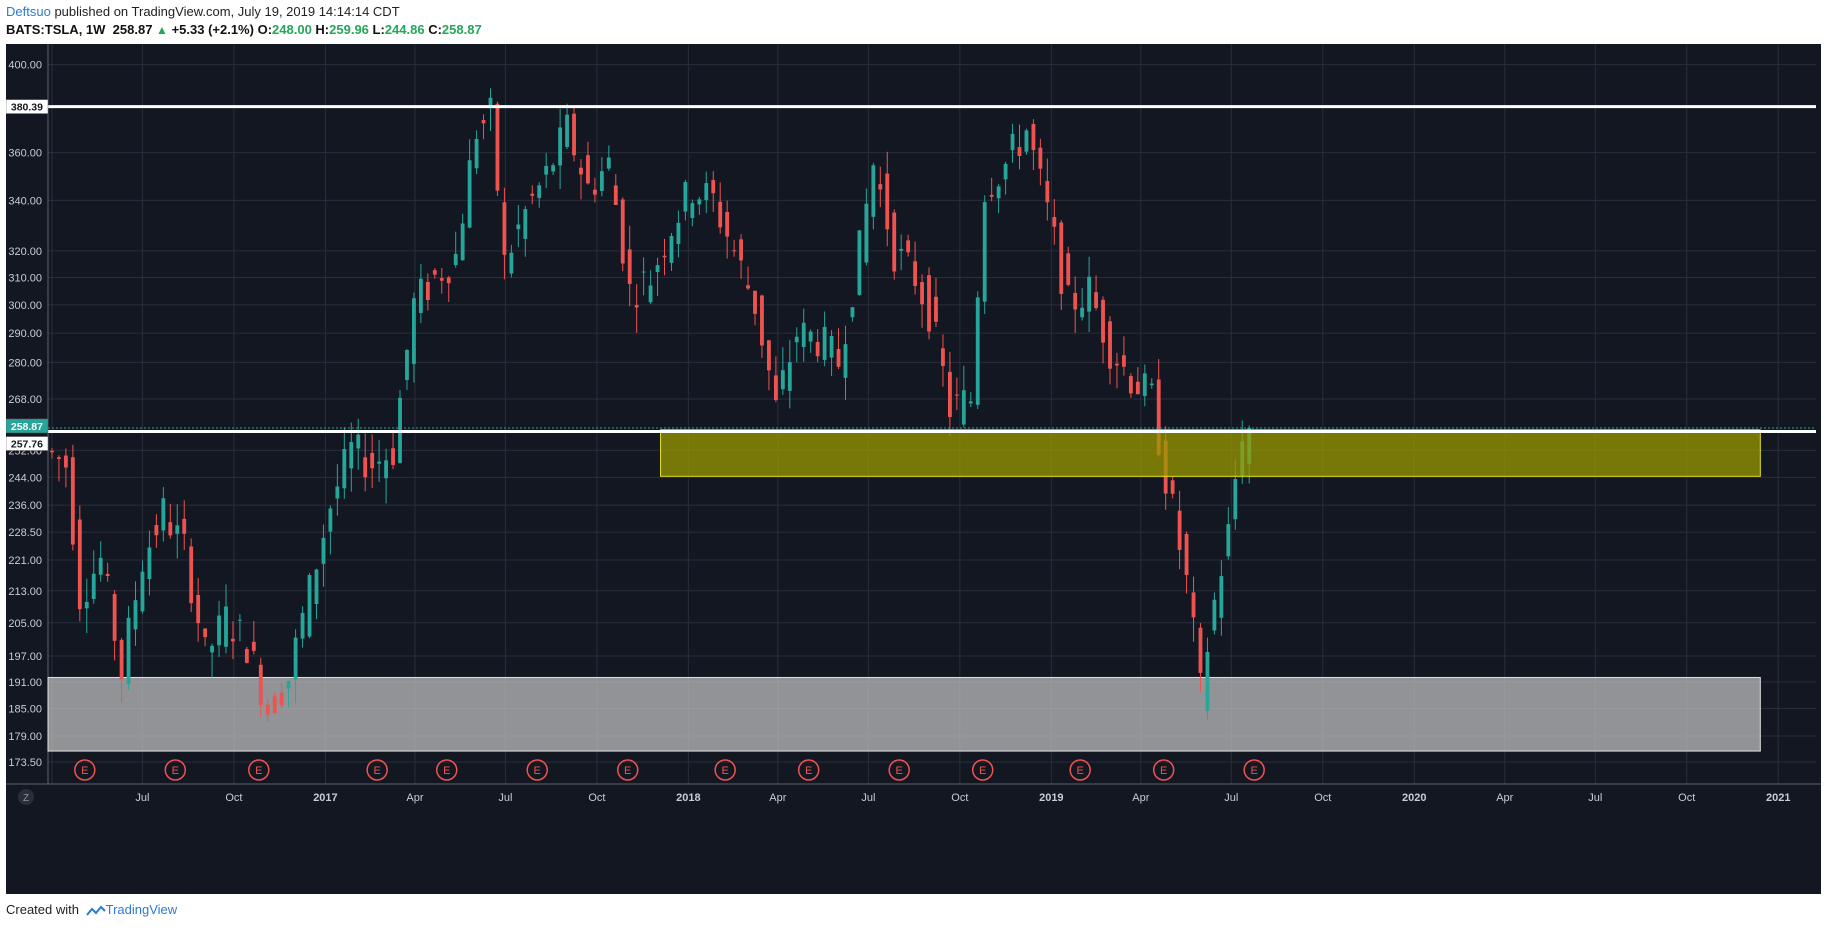  Describe the element at coordinates (233, 798) in the screenshot. I see `x-tick-label: Oct` at that location.